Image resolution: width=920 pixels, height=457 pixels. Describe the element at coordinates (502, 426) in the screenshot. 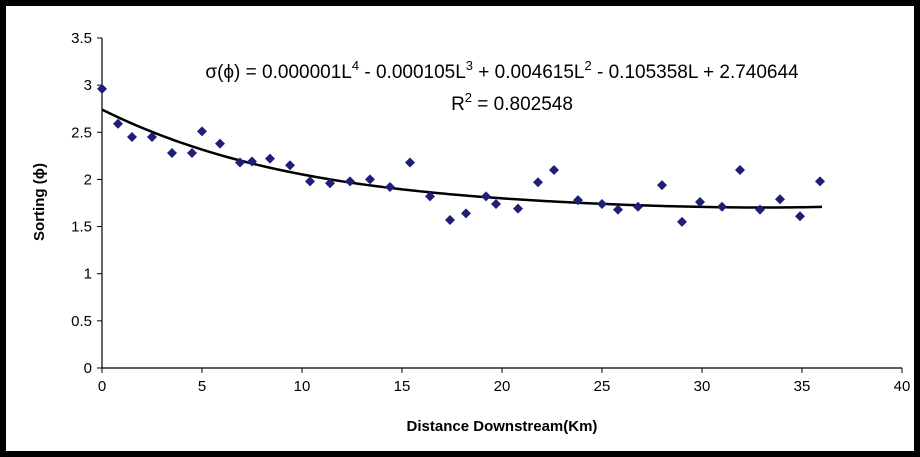

I see `x-axis-title: Distance Downstream(Km)` at that location.